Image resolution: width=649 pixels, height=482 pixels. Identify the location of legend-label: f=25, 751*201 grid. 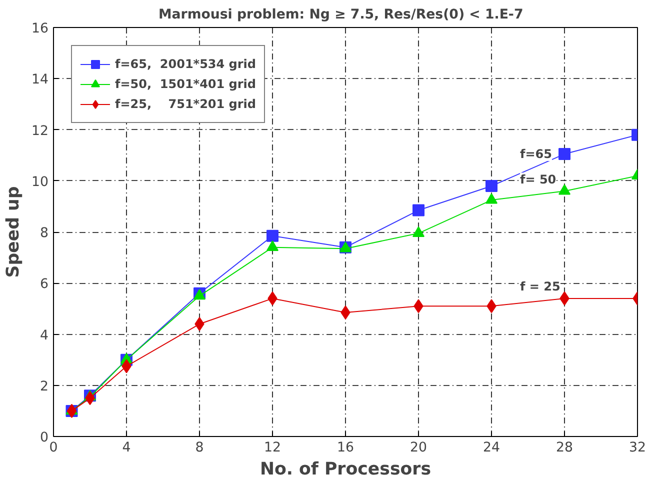
(185, 104).